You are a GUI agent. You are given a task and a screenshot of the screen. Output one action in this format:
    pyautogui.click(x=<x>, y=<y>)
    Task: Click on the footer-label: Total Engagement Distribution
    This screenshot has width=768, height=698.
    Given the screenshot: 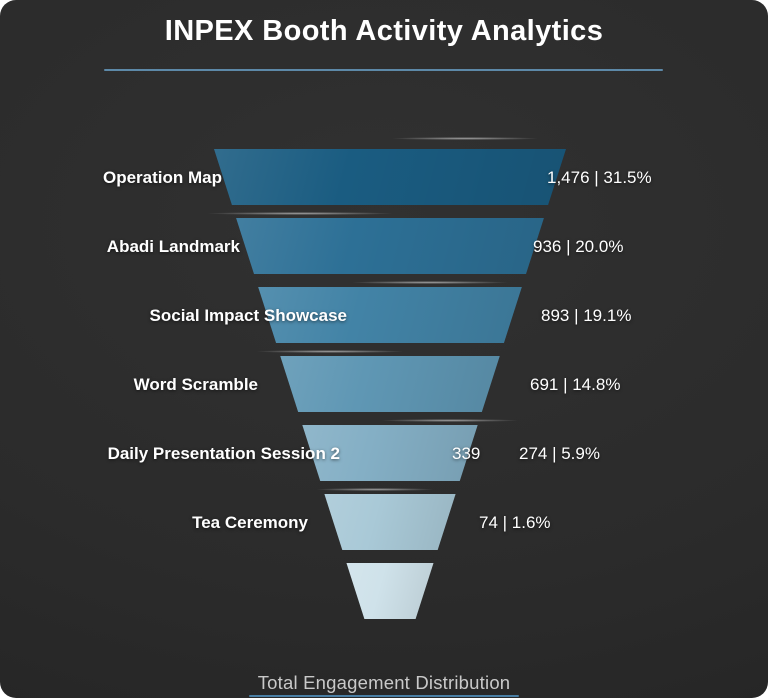 What is the action you would take?
    pyautogui.click(x=384, y=682)
    